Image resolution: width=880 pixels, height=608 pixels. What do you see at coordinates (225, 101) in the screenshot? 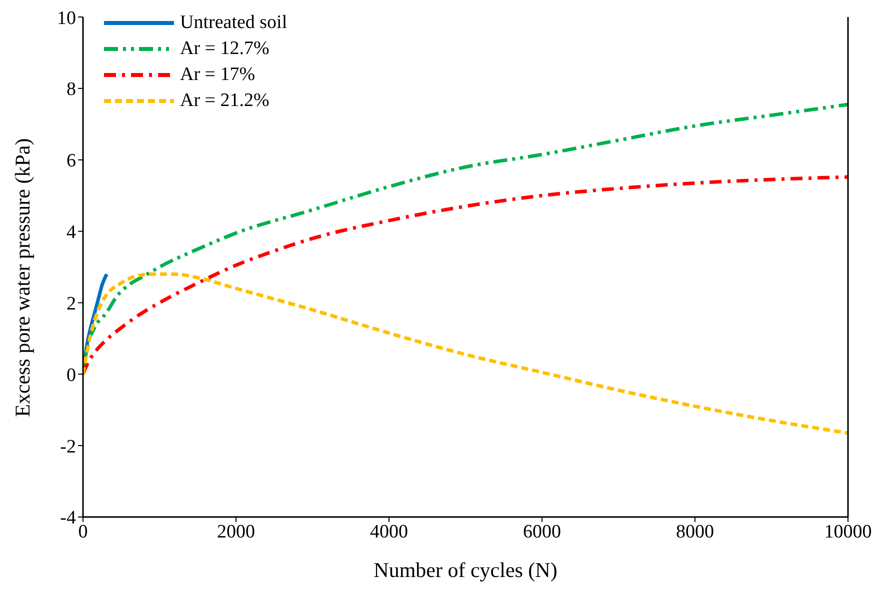
I see `legend-label: Ar = 21.2%` at bounding box center [225, 101].